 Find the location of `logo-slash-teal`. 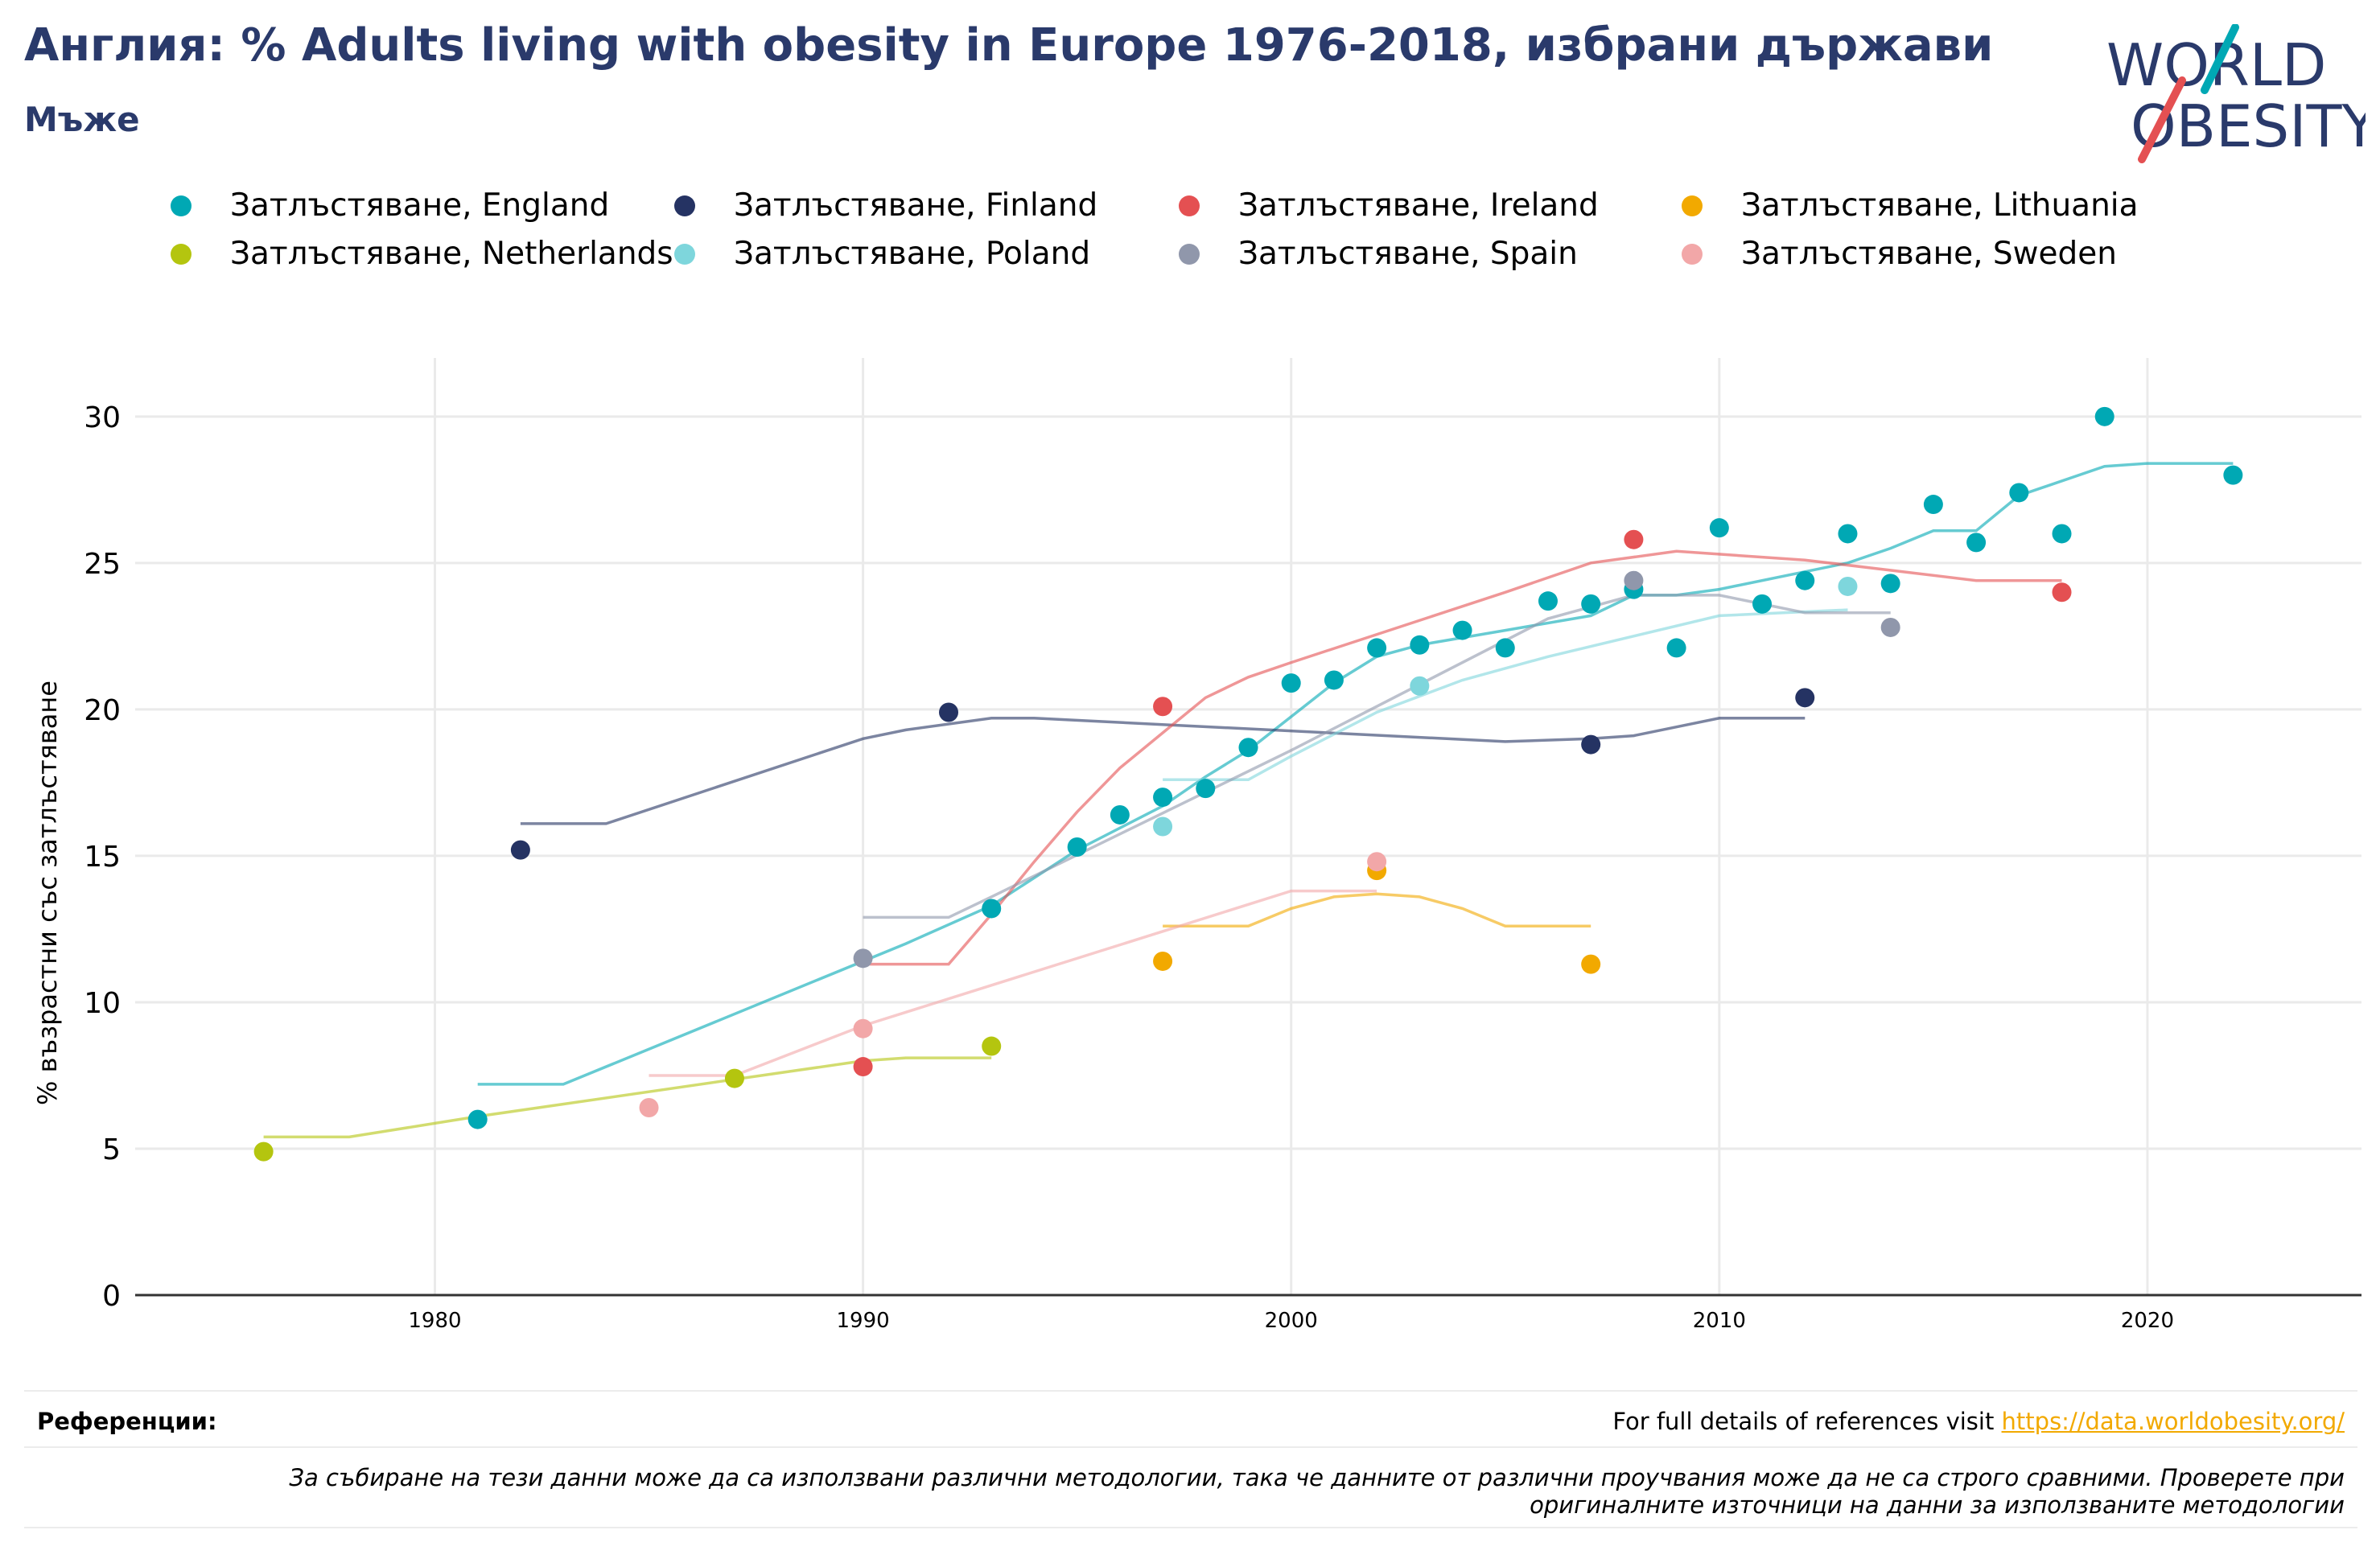

logo-slash-teal is located at coordinates (2220, 59).